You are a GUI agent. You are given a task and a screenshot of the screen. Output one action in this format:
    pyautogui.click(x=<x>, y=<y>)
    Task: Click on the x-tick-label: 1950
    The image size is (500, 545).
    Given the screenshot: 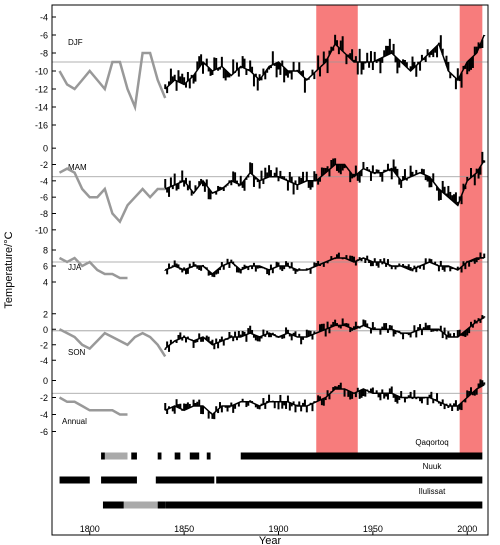 What is the action you would take?
    pyautogui.click(x=373, y=529)
    